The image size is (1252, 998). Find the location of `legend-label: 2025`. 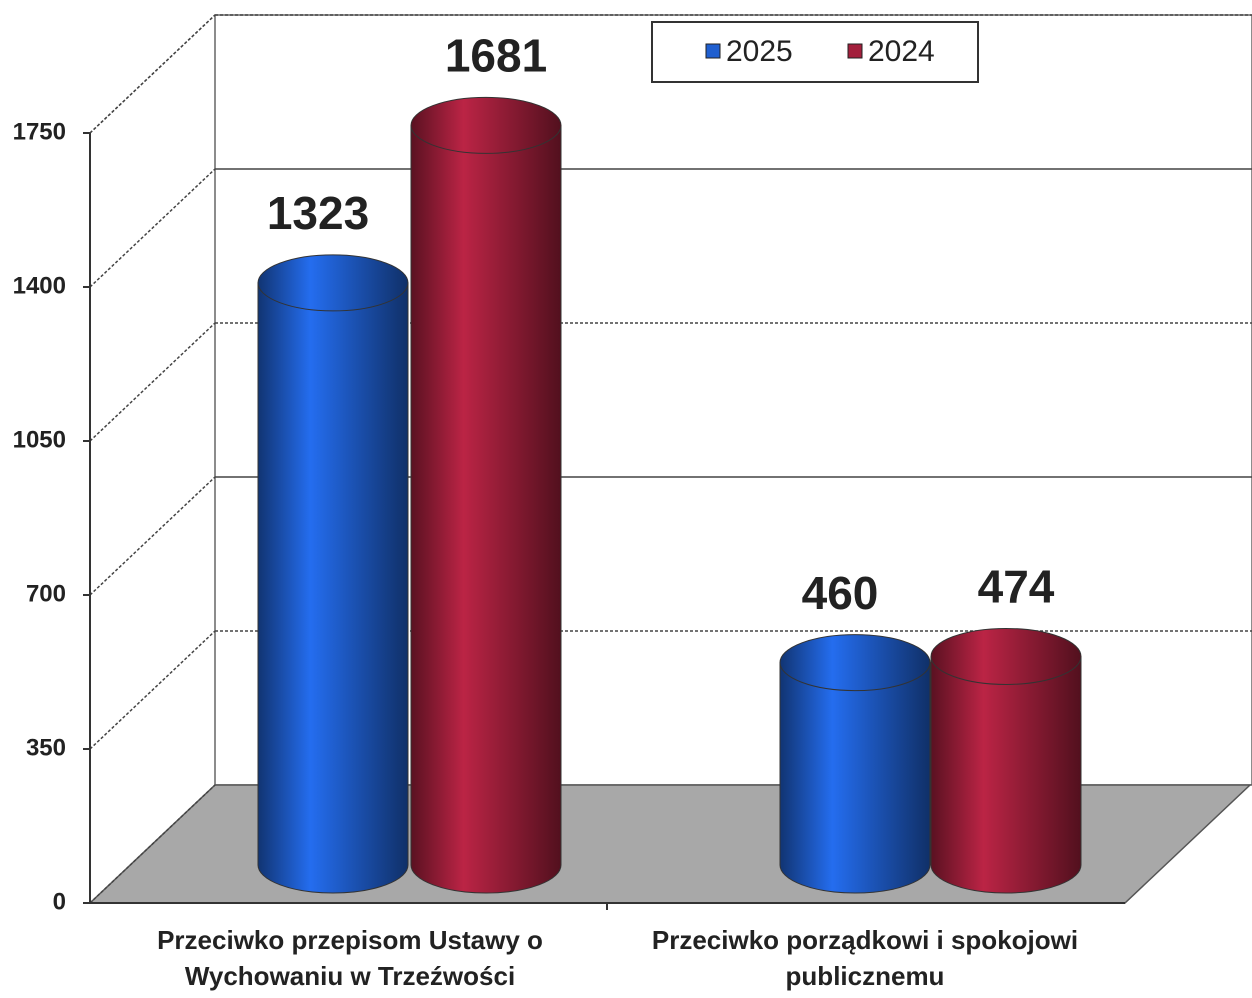

legend-label: 2025 is located at coordinates (759, 51).